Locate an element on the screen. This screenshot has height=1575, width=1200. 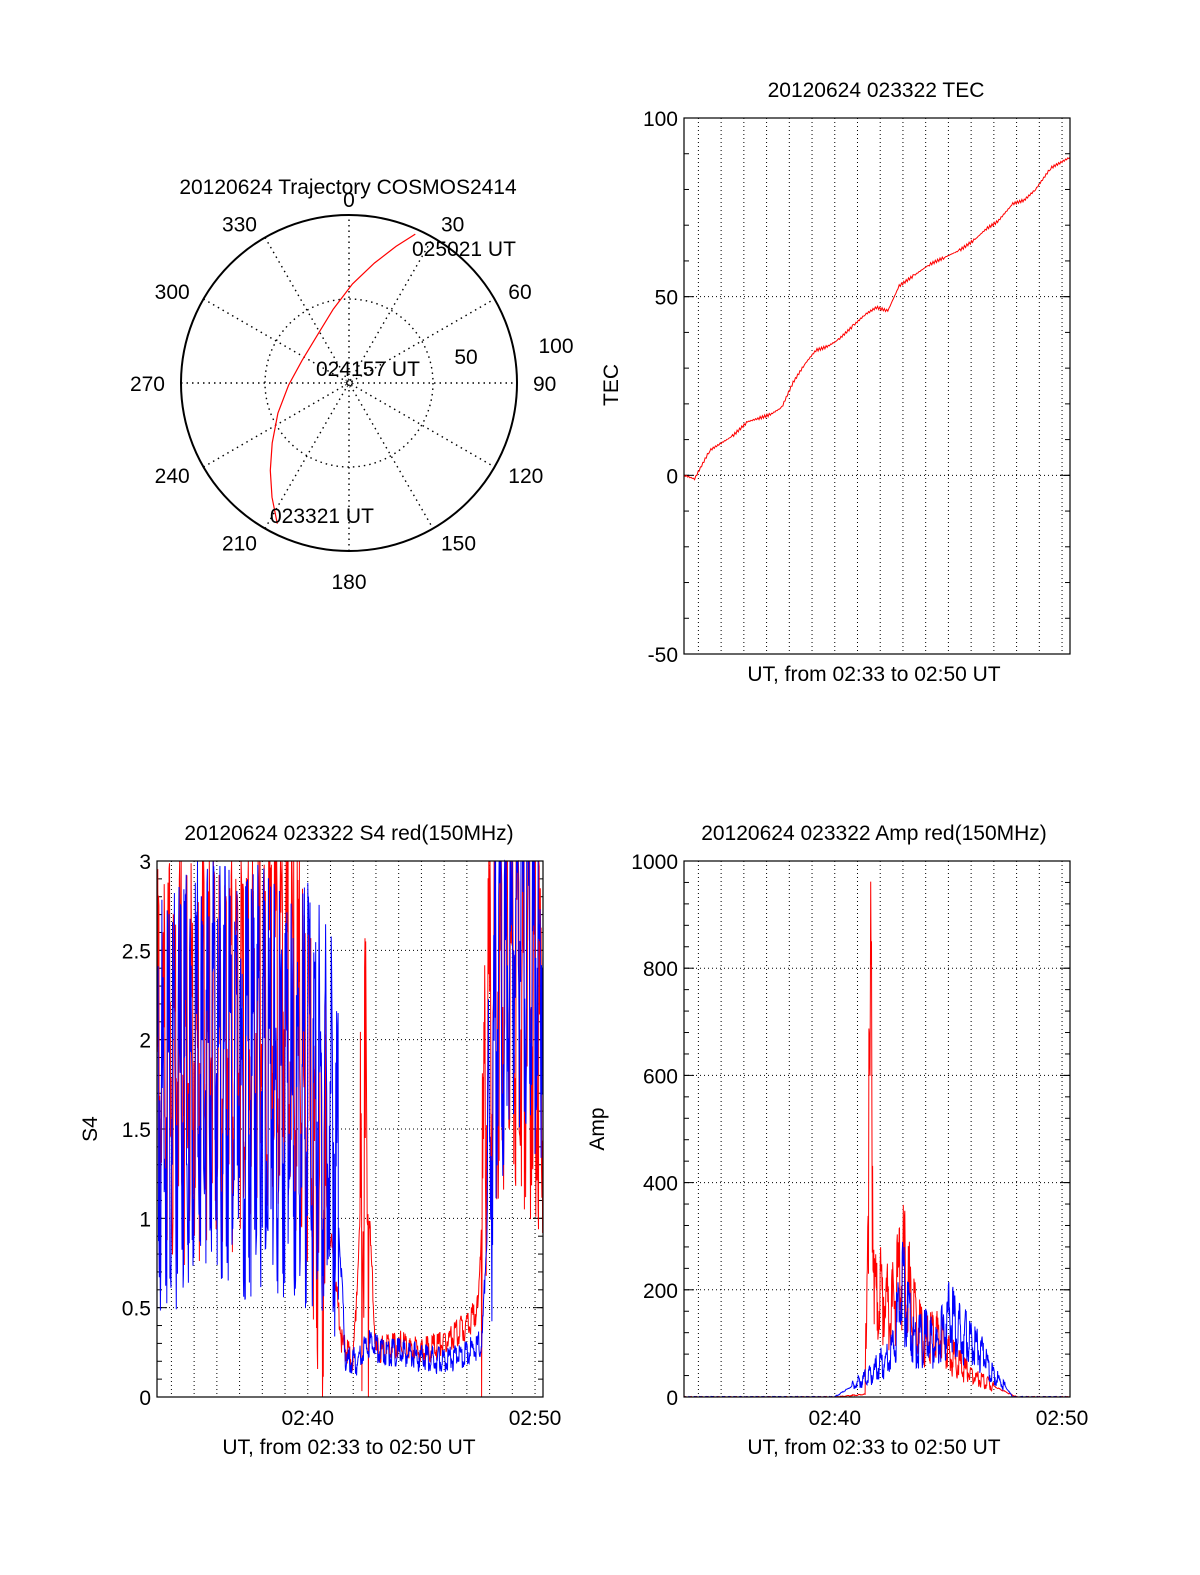
tec-ytick-label-3: -50 is located at coordinates (663, 655).